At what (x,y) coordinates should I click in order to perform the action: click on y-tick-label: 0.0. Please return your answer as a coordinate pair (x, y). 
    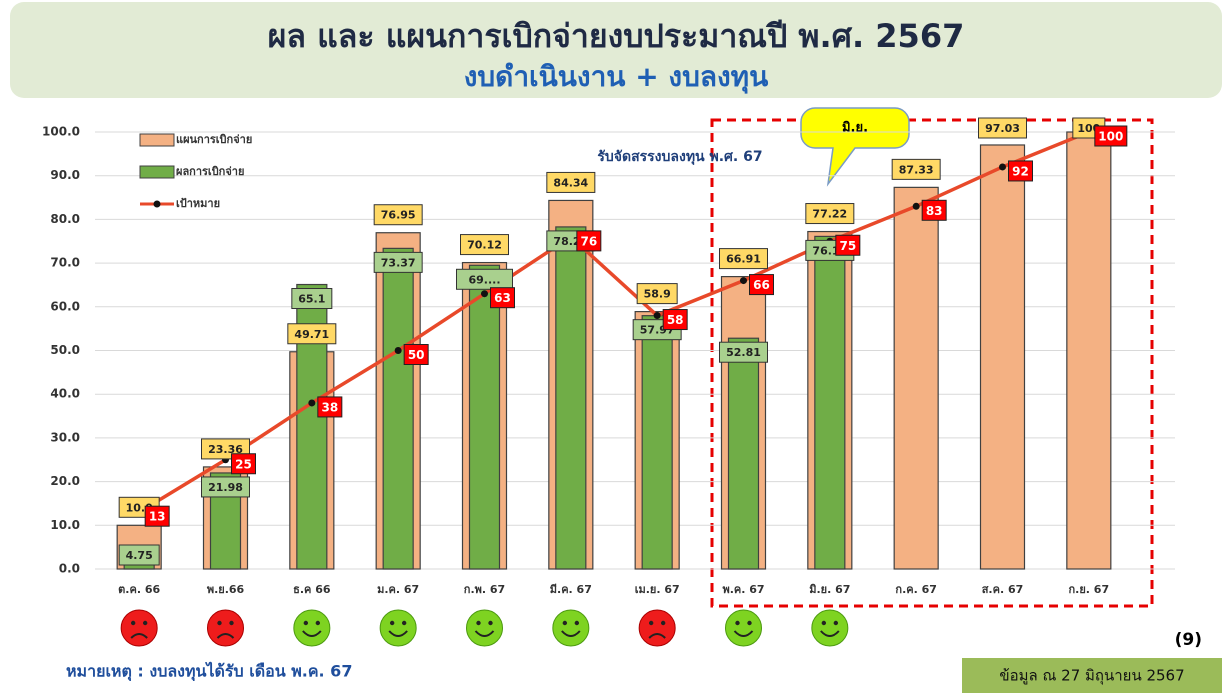
    Looking at the image, I should click on (69, 569).